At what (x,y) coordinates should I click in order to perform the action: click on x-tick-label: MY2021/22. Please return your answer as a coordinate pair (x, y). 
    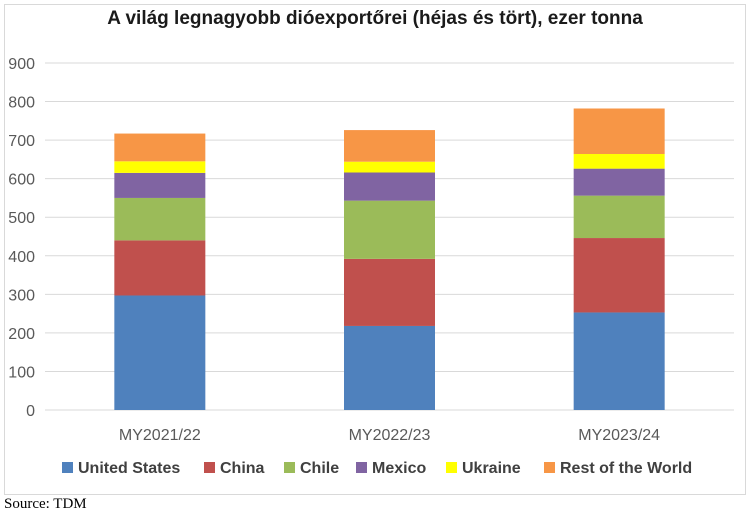
    Looking at the image, I should click on (160, 435).